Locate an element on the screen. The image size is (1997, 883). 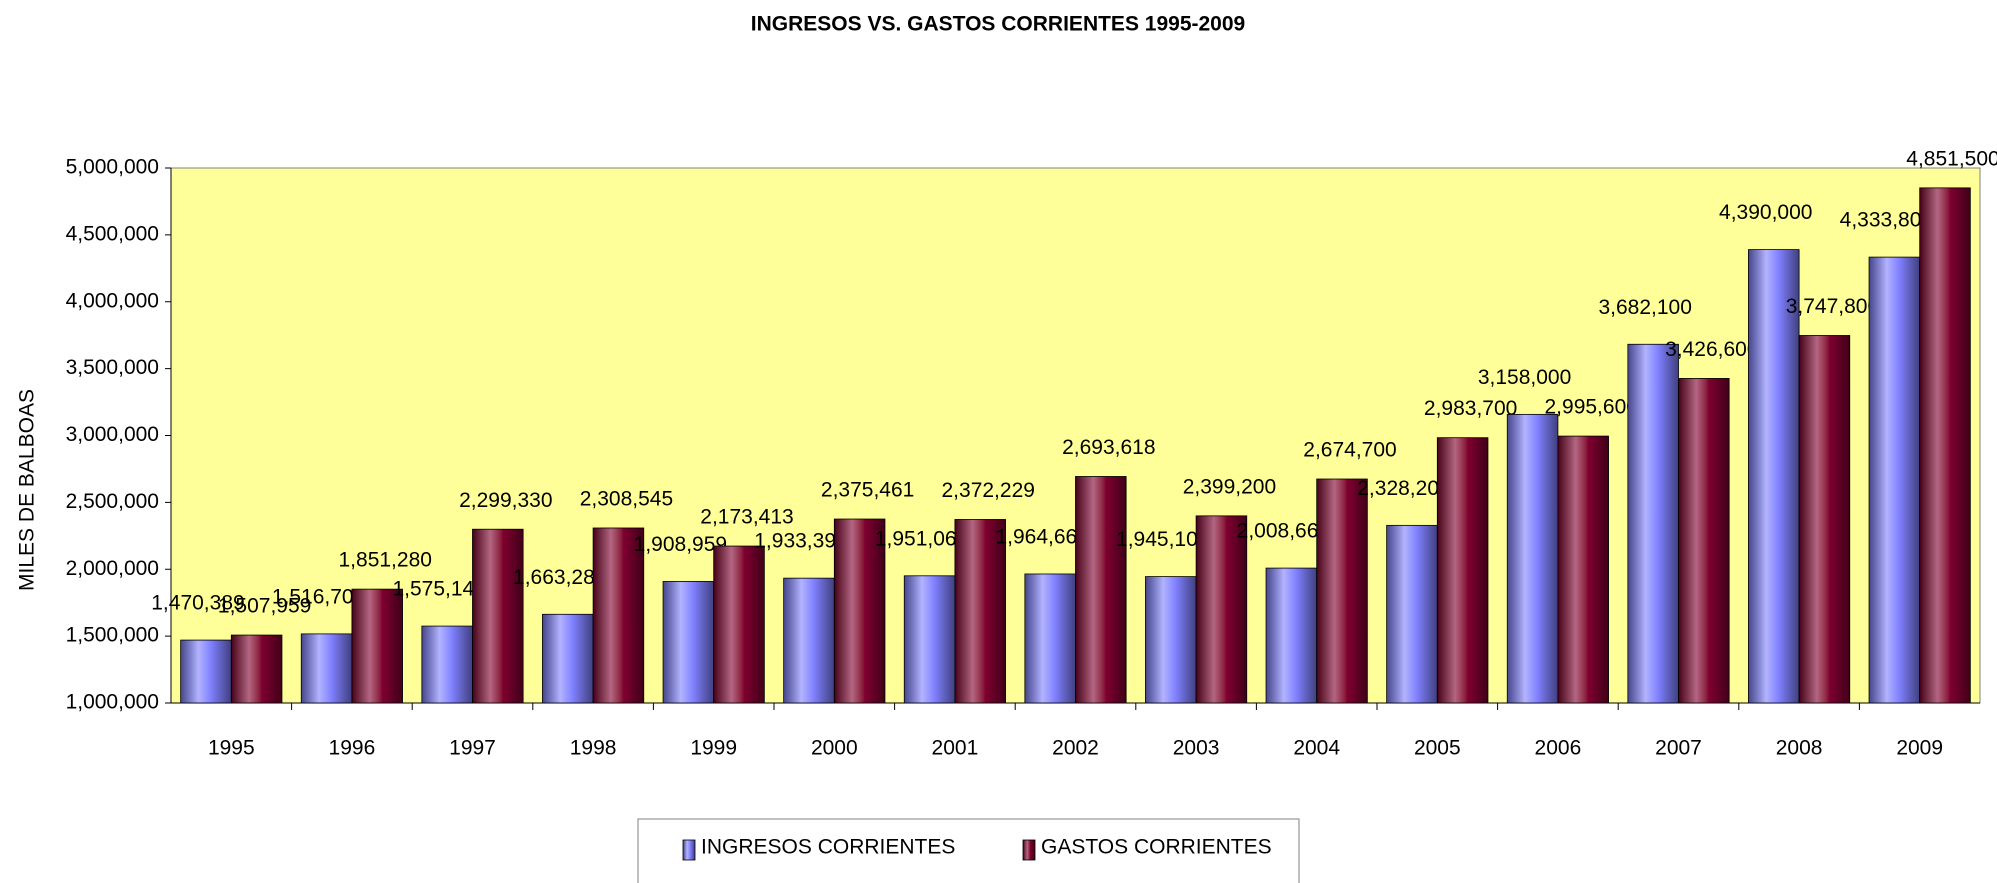
y-tick-label: 4,500,000 is located at coordinates (112, 233).